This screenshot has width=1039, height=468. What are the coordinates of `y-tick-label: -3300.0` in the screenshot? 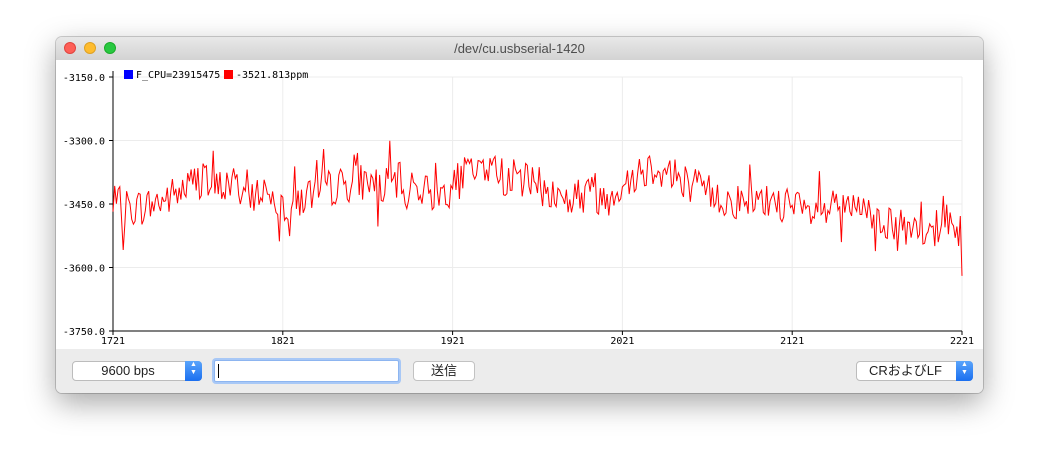 It's located at (84, 142).